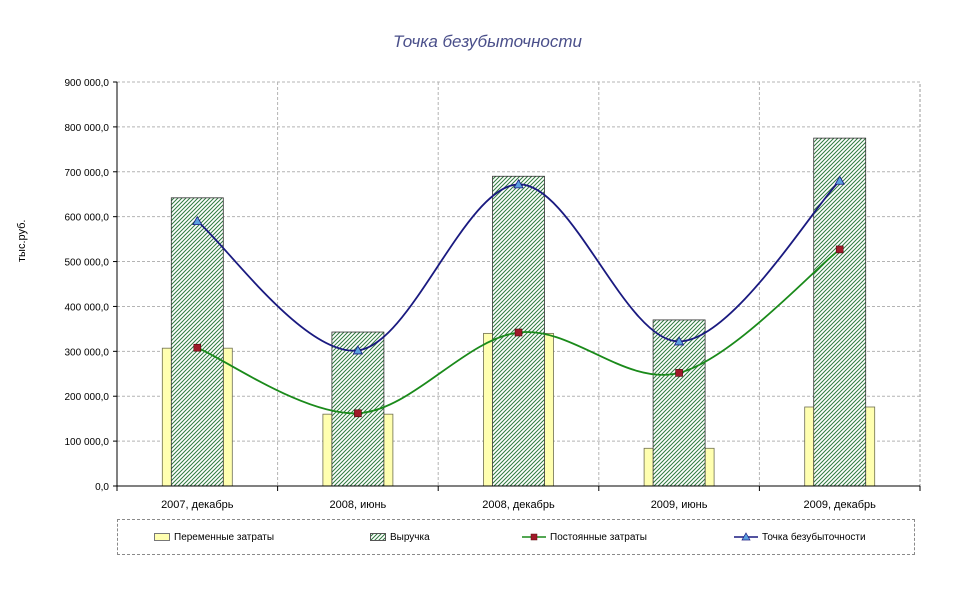 This screenshot has height=599, width=975. I want to click on chart-title: Точка безубыточности, so click(487, 41).